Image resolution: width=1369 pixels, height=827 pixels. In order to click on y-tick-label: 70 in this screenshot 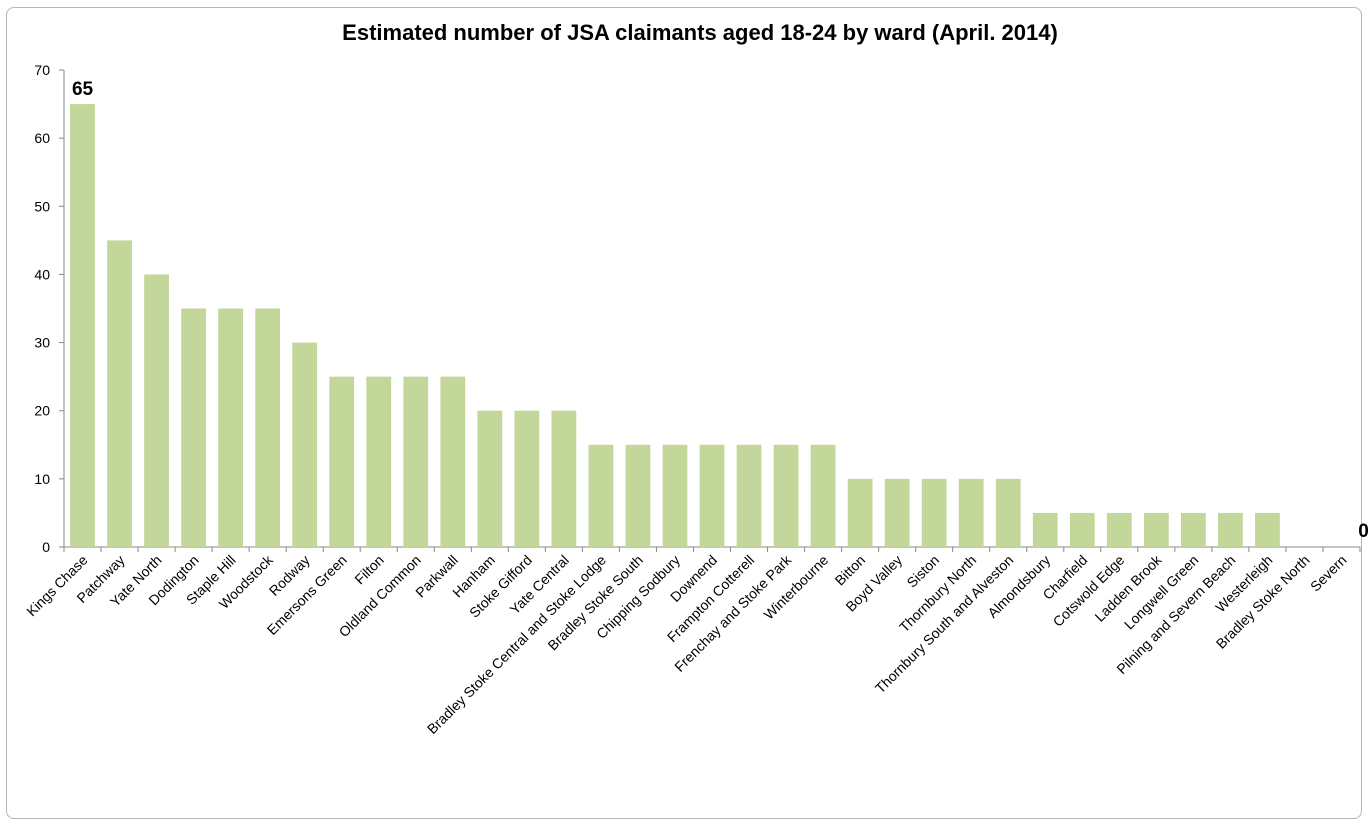, I will do `click(42, 70)`.